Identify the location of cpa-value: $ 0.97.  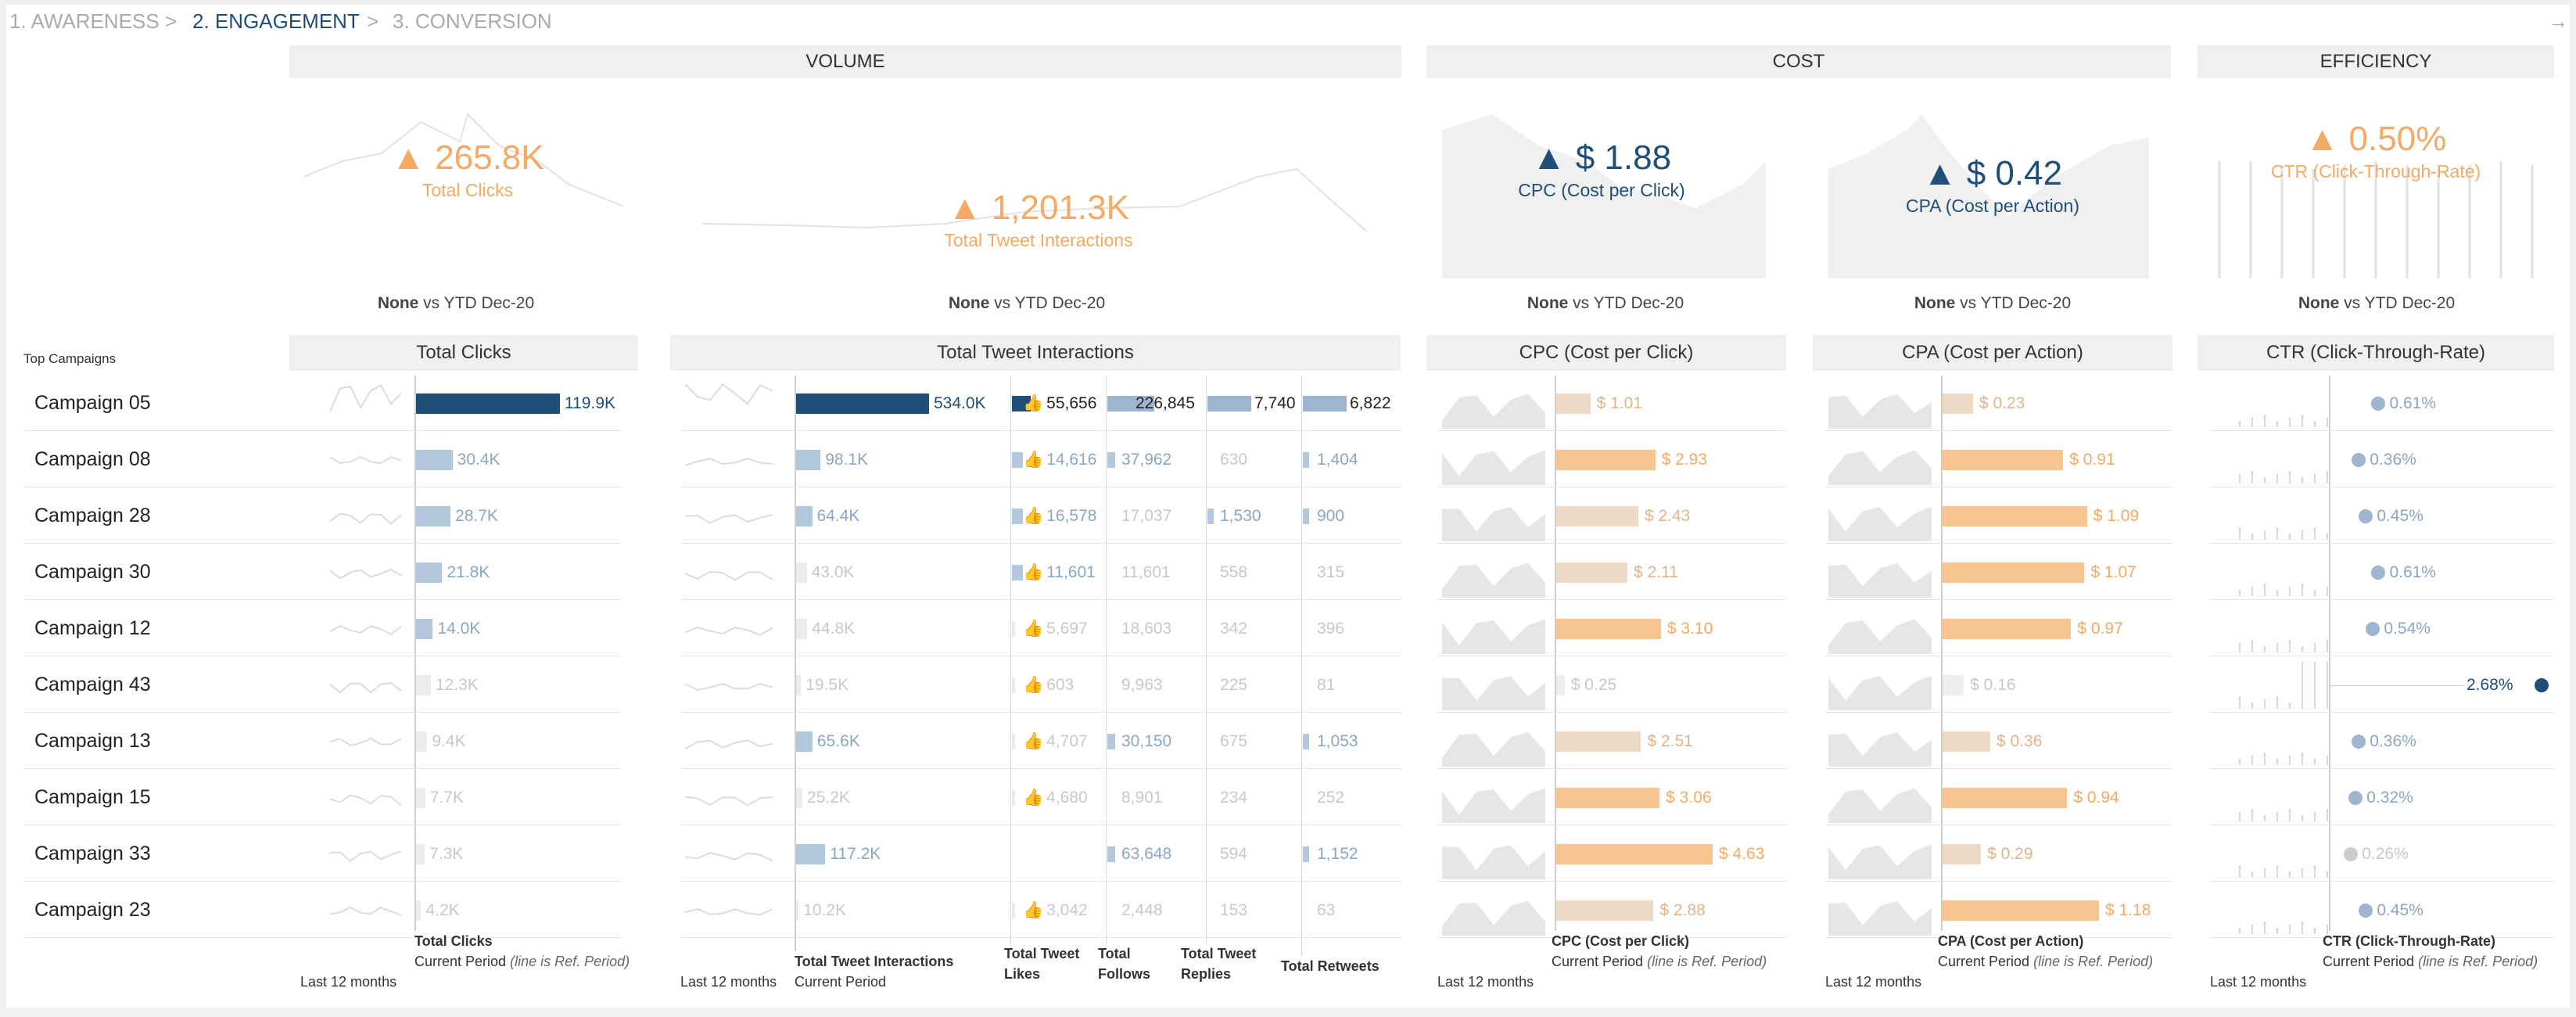
(2100, 629).